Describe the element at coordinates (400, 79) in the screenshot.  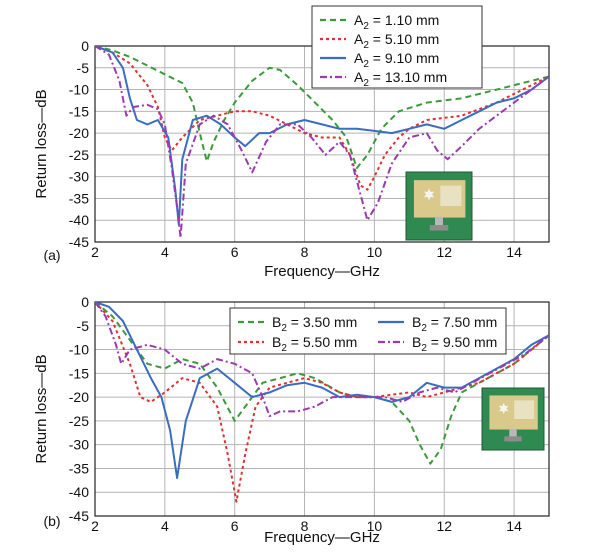
I see `legend-label: A2 = 13.10 mm` at that location.